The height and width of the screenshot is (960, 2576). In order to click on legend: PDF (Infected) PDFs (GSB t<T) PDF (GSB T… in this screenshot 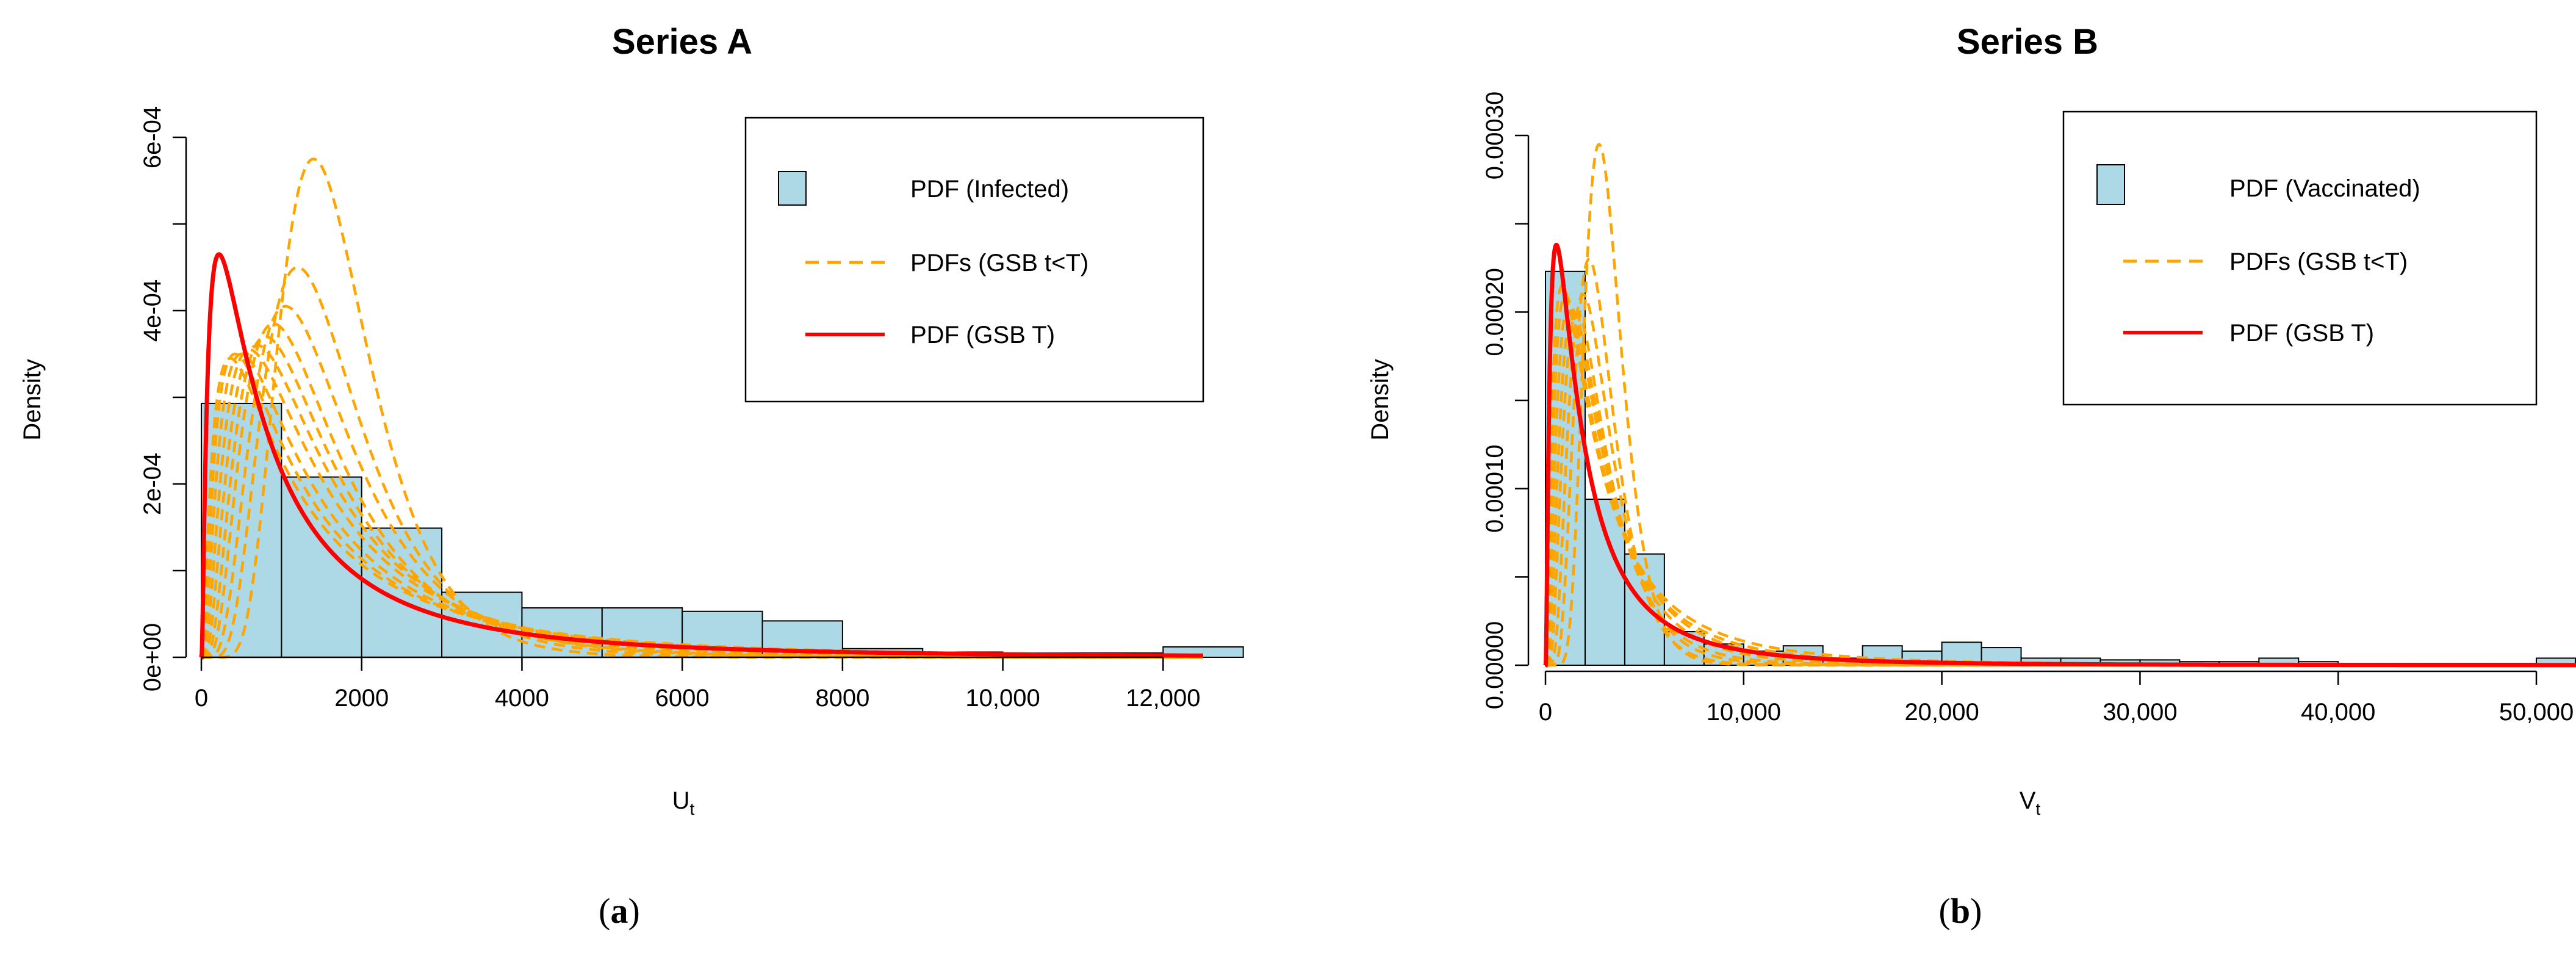, I will do `click(974, 260)`.